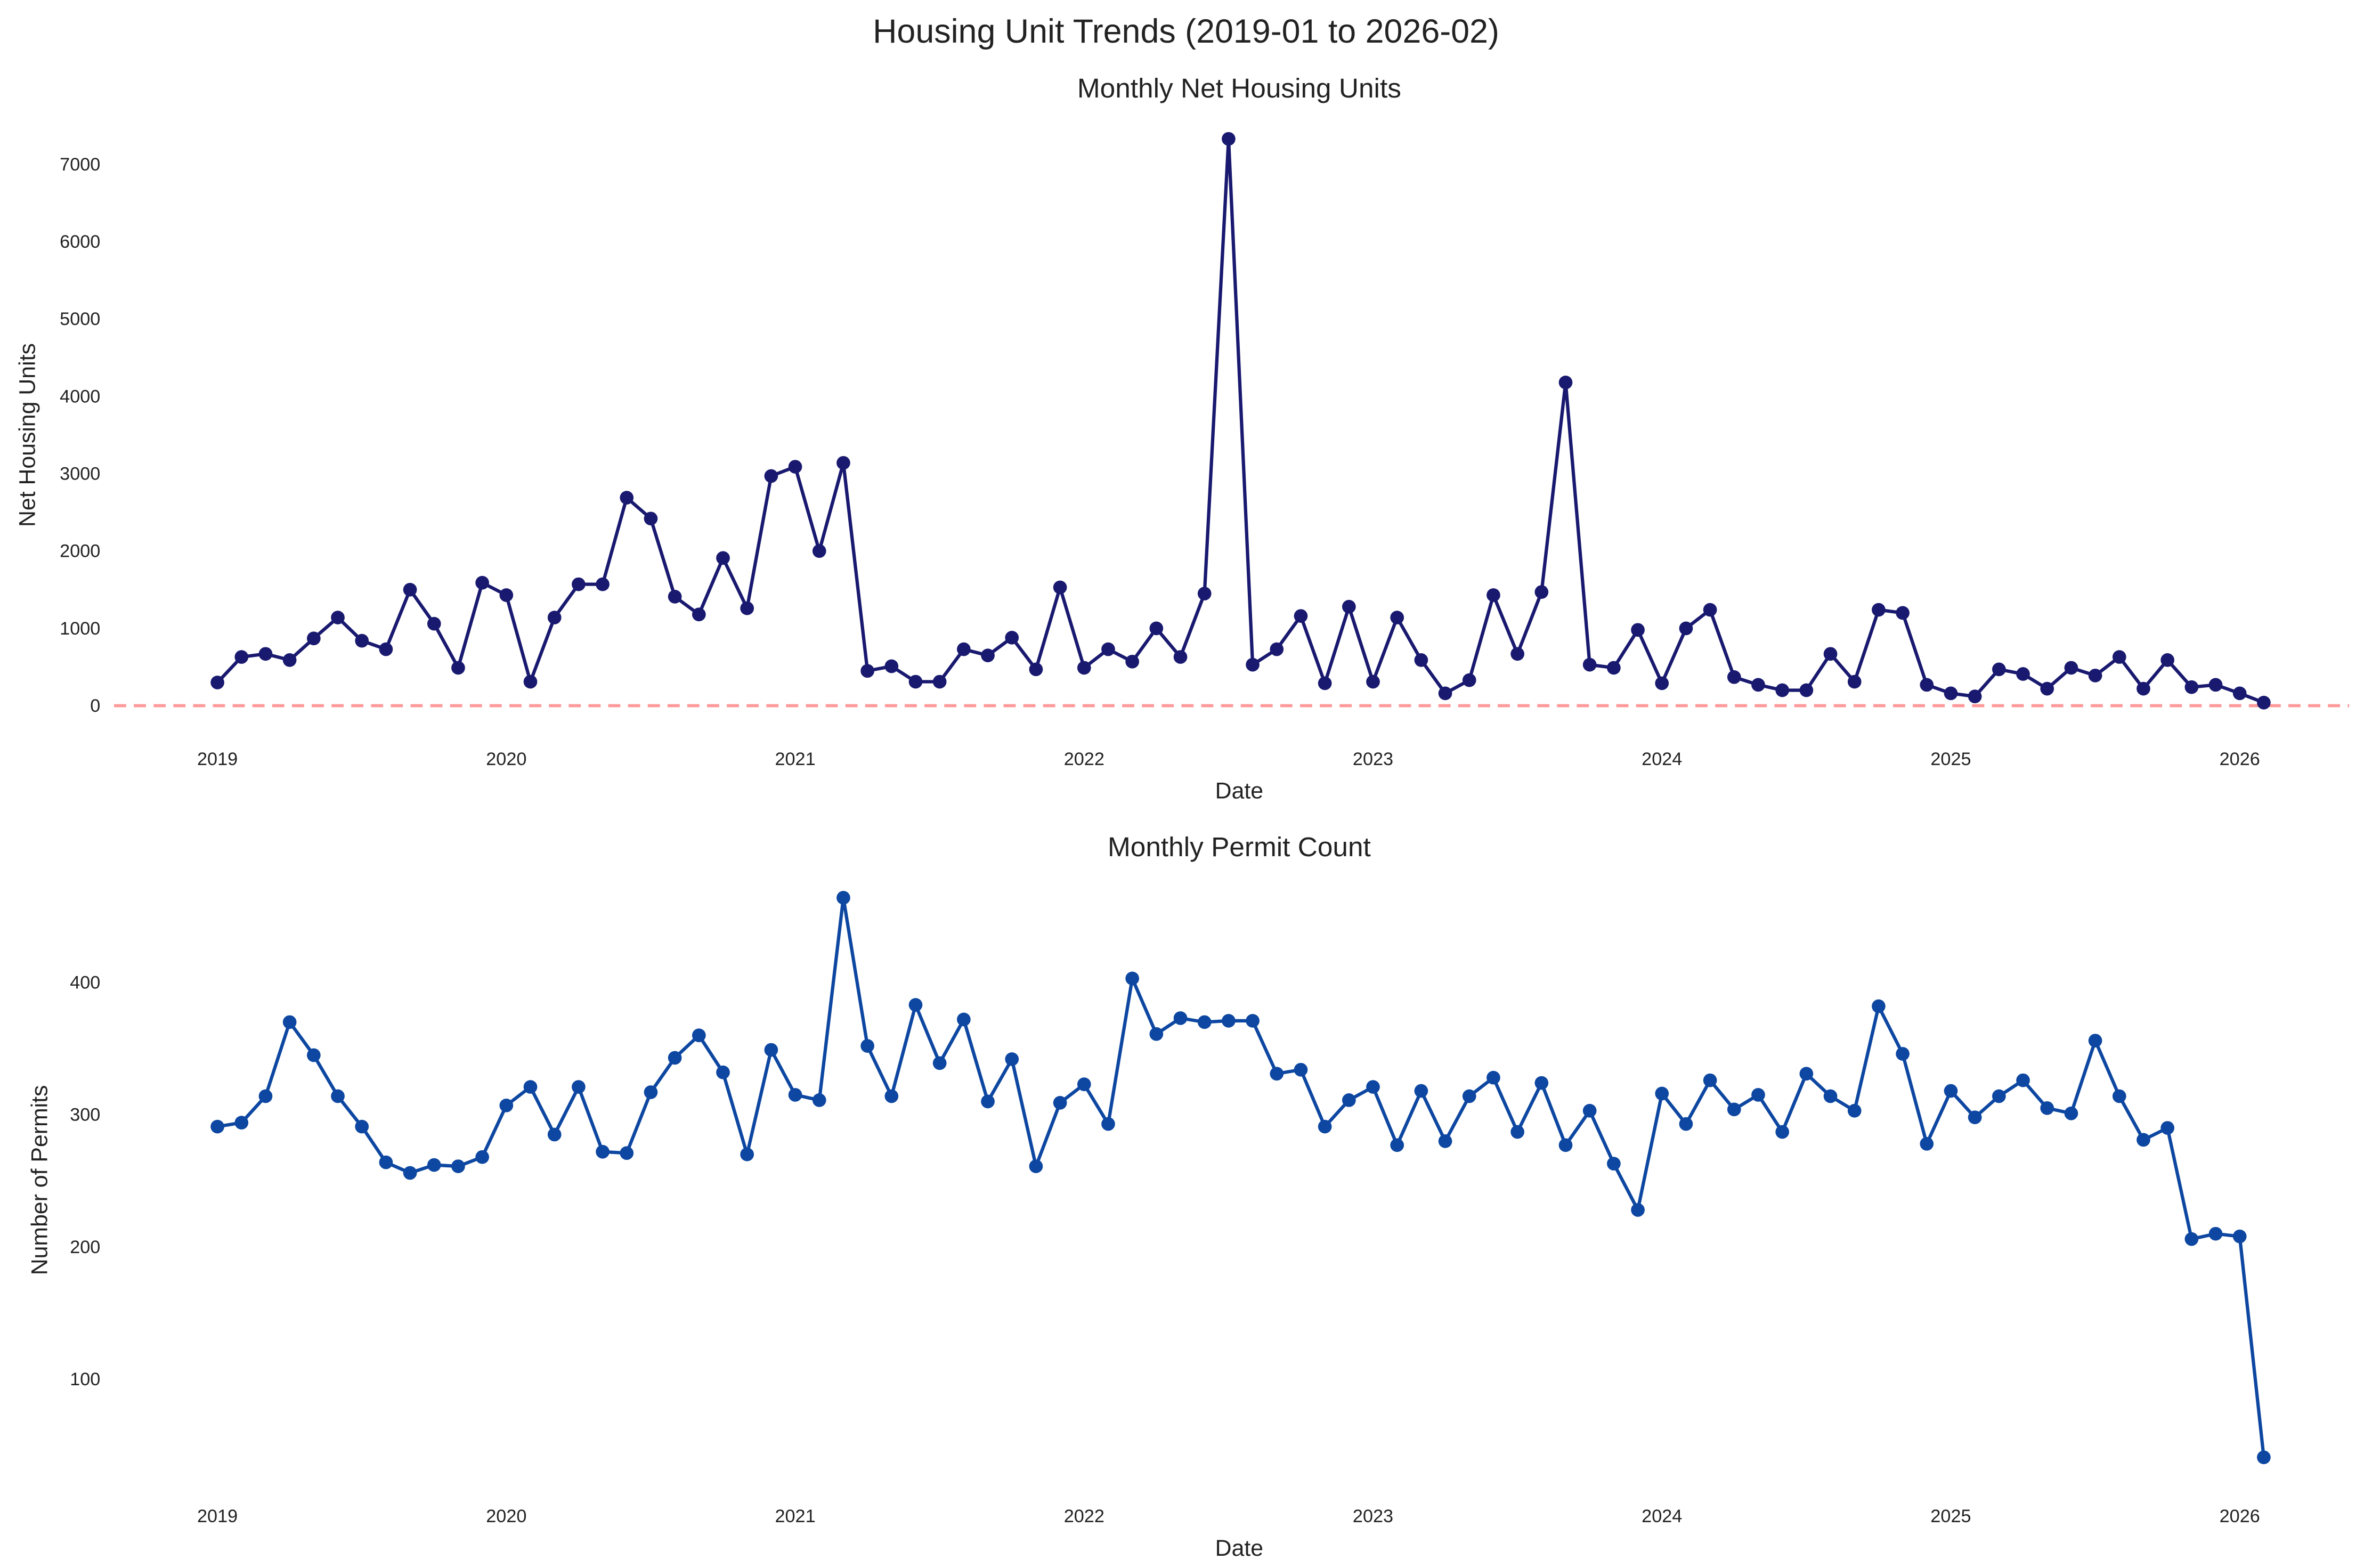 This screenshot has height=1568, width=2372. I want to click on y-tick-label: 4000, so click(80, 397).